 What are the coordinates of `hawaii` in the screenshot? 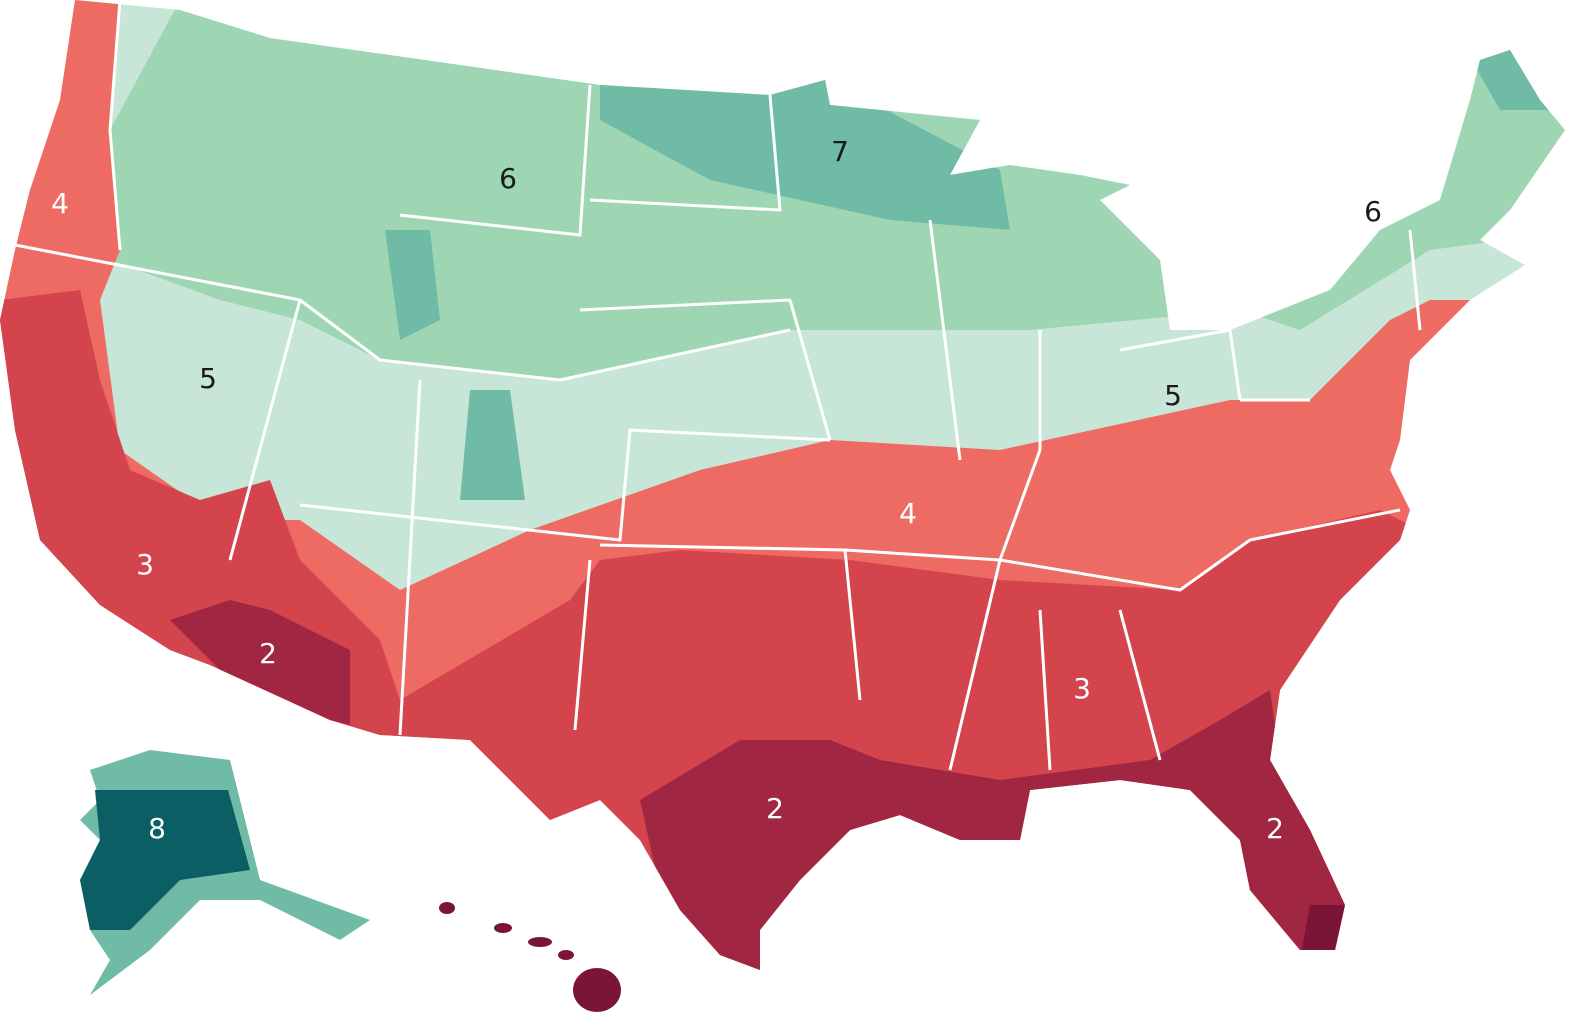 It's located at (530, 957).